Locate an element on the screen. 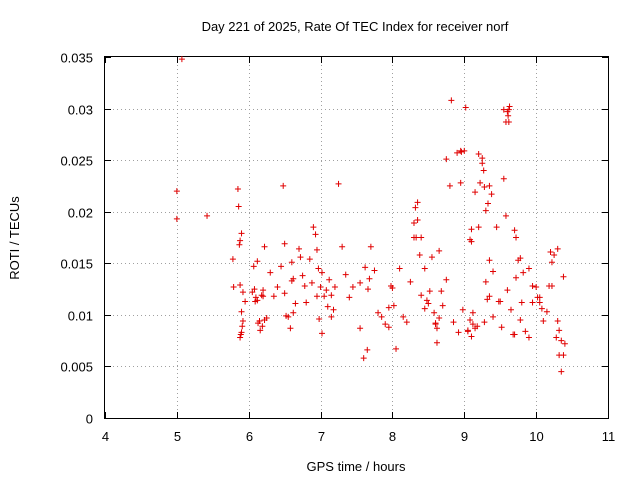  y-tick-label: 0.01 is located at coordinates (80, 316).